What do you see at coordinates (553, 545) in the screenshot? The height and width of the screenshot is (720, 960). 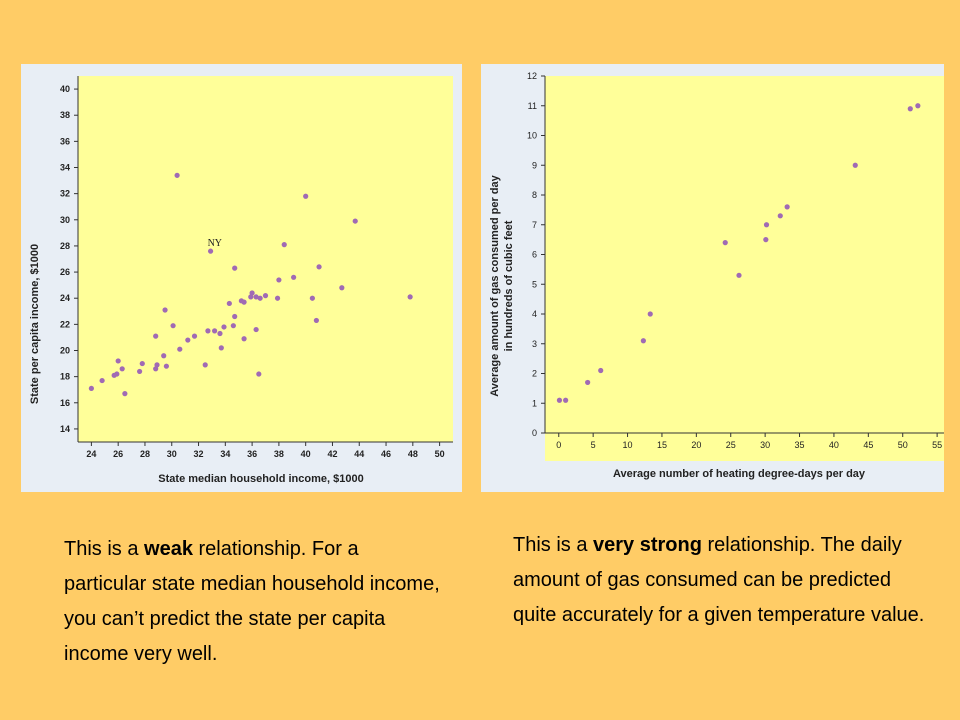 I see `caption-right-before: This is a` at bounding box center [553, 545].